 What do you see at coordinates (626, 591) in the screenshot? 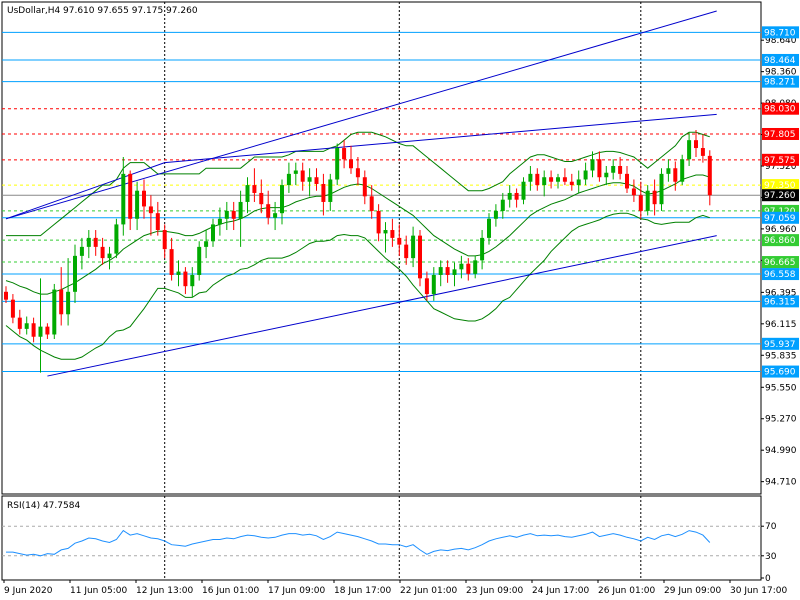
I see `time-tick-label: 26 Jun 01:00` at bounding box center [626, 591].